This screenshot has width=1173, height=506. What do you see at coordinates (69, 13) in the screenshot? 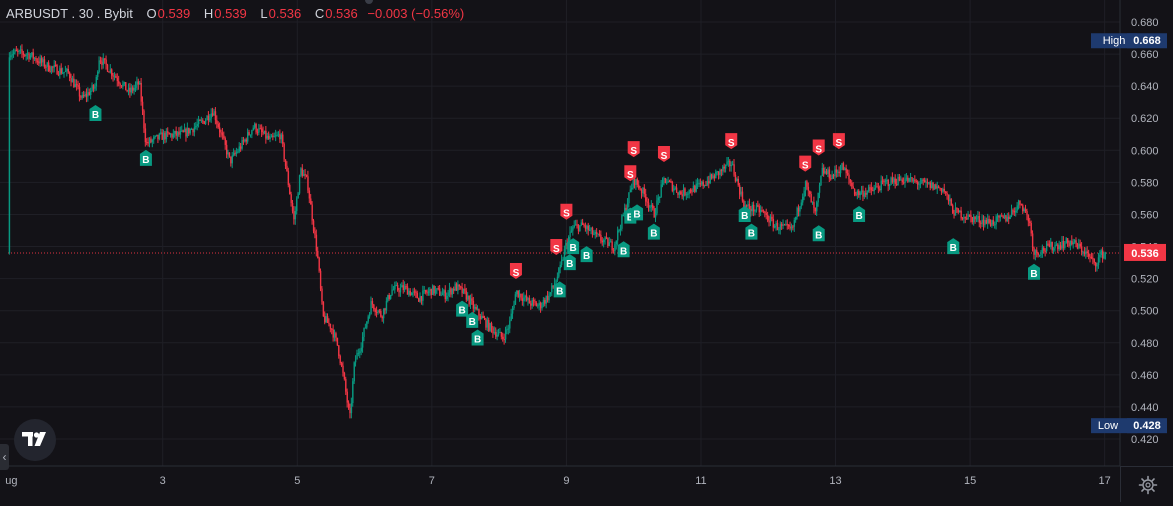
I see `symbol-title: ARBUSDT . 30 . Bybit` at bounding box center [69, 13].